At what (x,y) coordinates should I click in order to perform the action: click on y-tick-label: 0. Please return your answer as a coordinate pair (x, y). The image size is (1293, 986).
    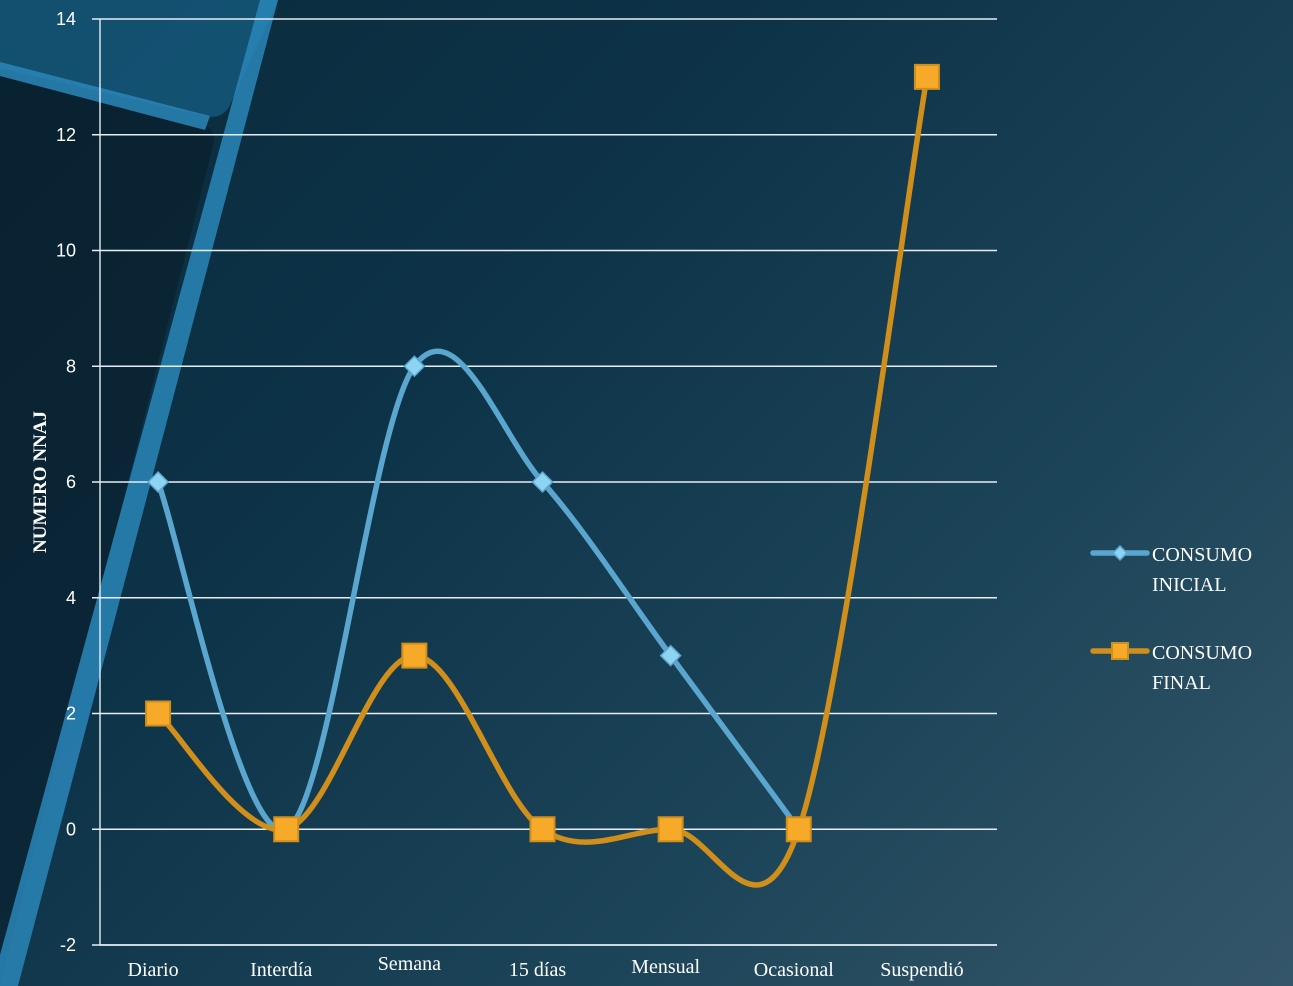
    Looking at the image, I should click on (71, 829).